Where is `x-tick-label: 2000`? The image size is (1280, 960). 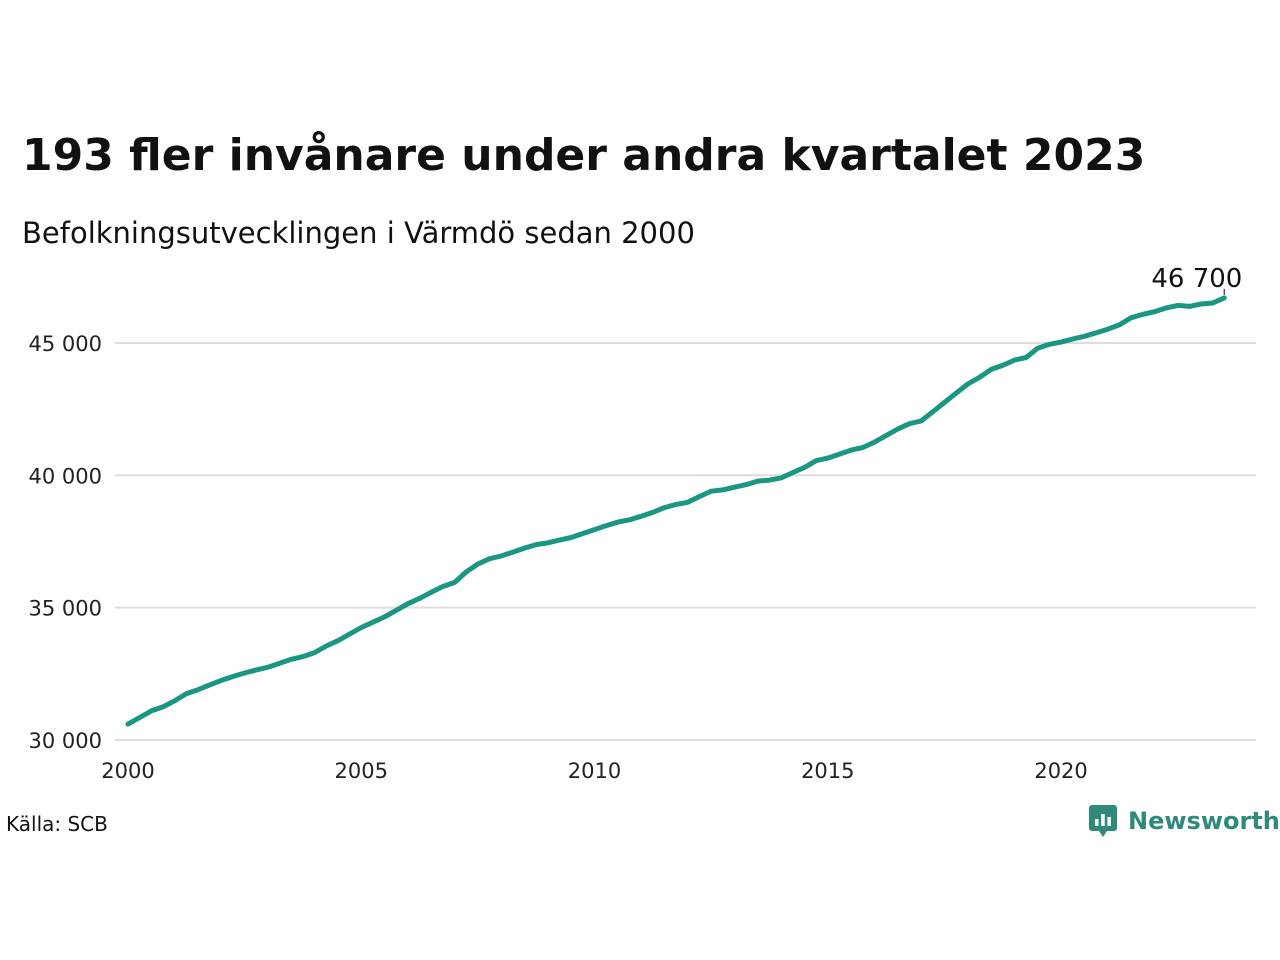 x-tick-label: 2000 is located at coordinates (127, 771).